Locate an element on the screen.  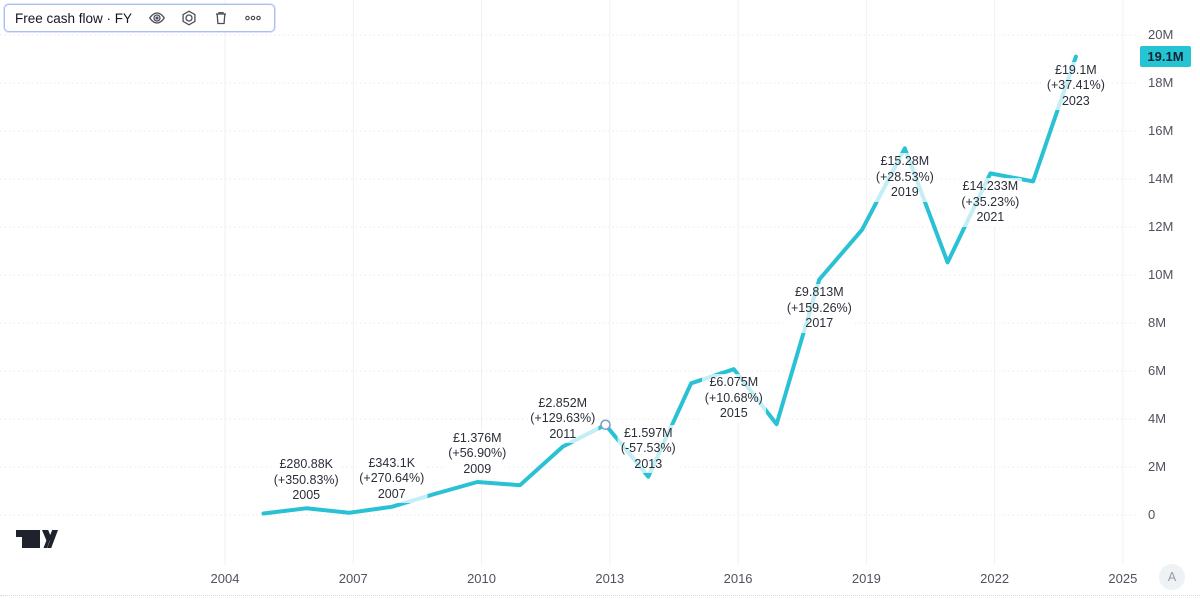
data-point-change: (+35.23%) is located at coordinates (990, 201).